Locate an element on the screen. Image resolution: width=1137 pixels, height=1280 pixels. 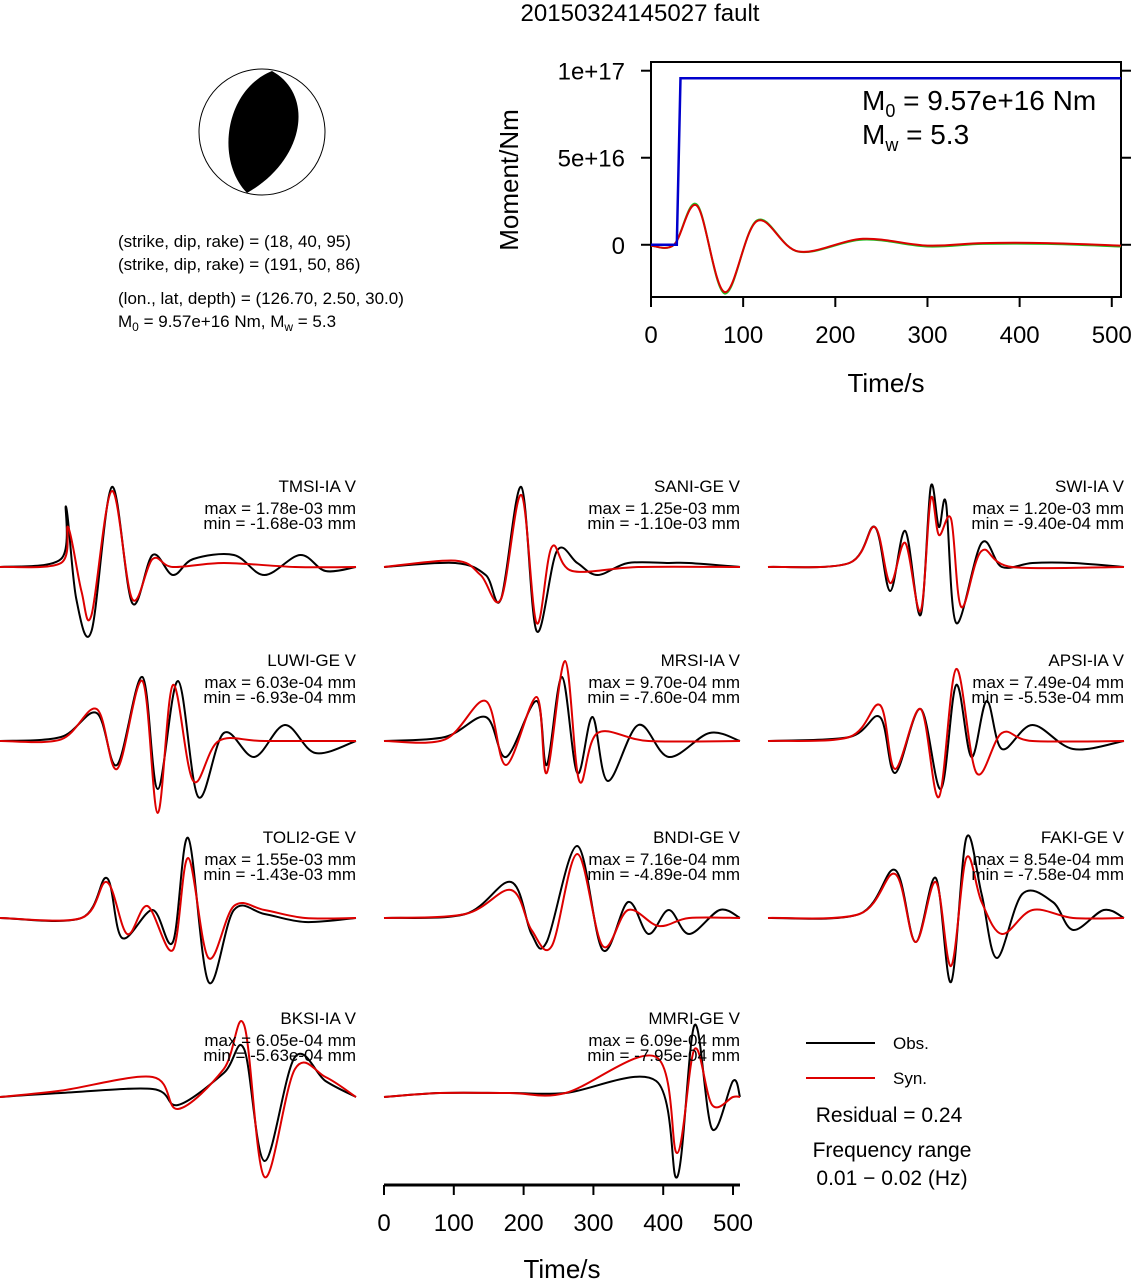
station-max: max = 8.54e-04 mm is located at coordinates (1048, 859).